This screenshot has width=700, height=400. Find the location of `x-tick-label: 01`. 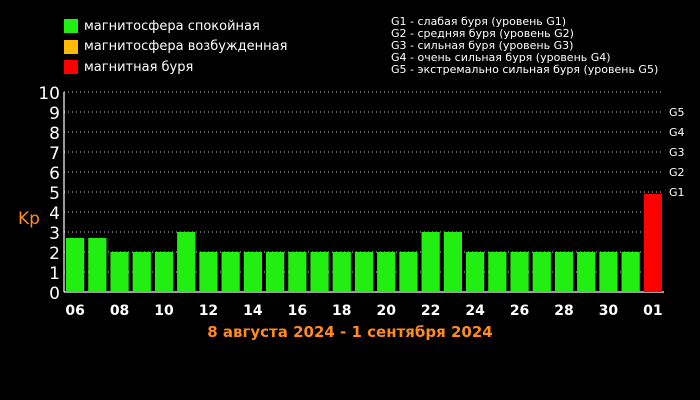

x-tick-label: 01 is located at coordinates (652, 311).